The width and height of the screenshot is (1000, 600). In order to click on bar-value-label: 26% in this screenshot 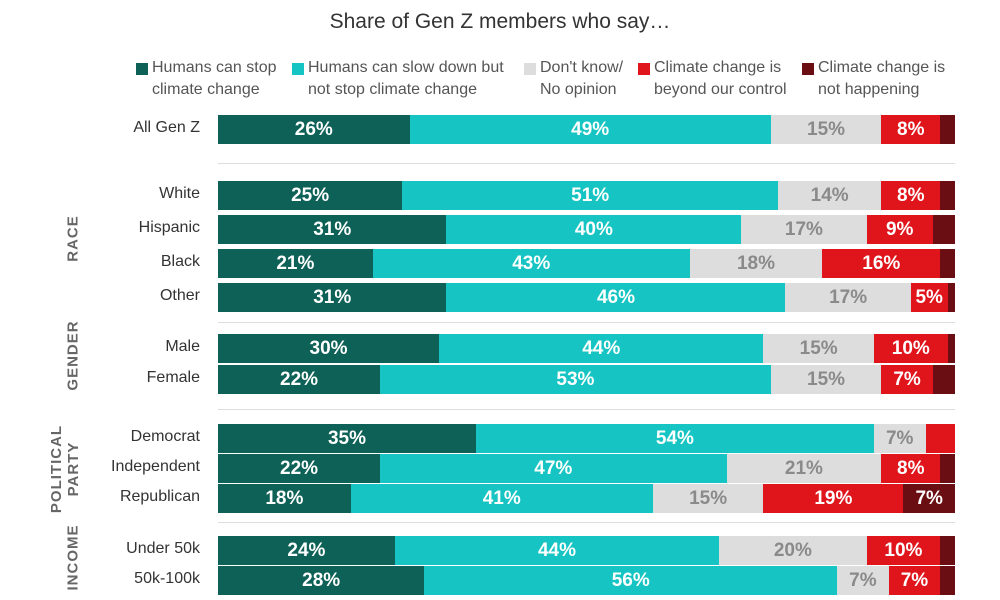, I will do `click(313, 129)`.